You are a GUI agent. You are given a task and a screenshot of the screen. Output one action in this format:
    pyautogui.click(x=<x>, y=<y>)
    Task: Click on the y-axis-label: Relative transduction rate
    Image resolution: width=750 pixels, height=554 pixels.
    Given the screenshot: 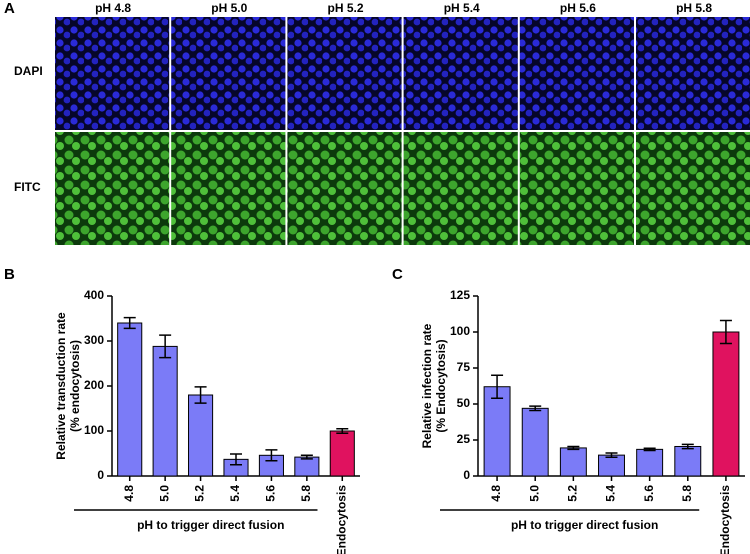 What is the action you would take?
    pyautogui.click(x=61, y=386)
    